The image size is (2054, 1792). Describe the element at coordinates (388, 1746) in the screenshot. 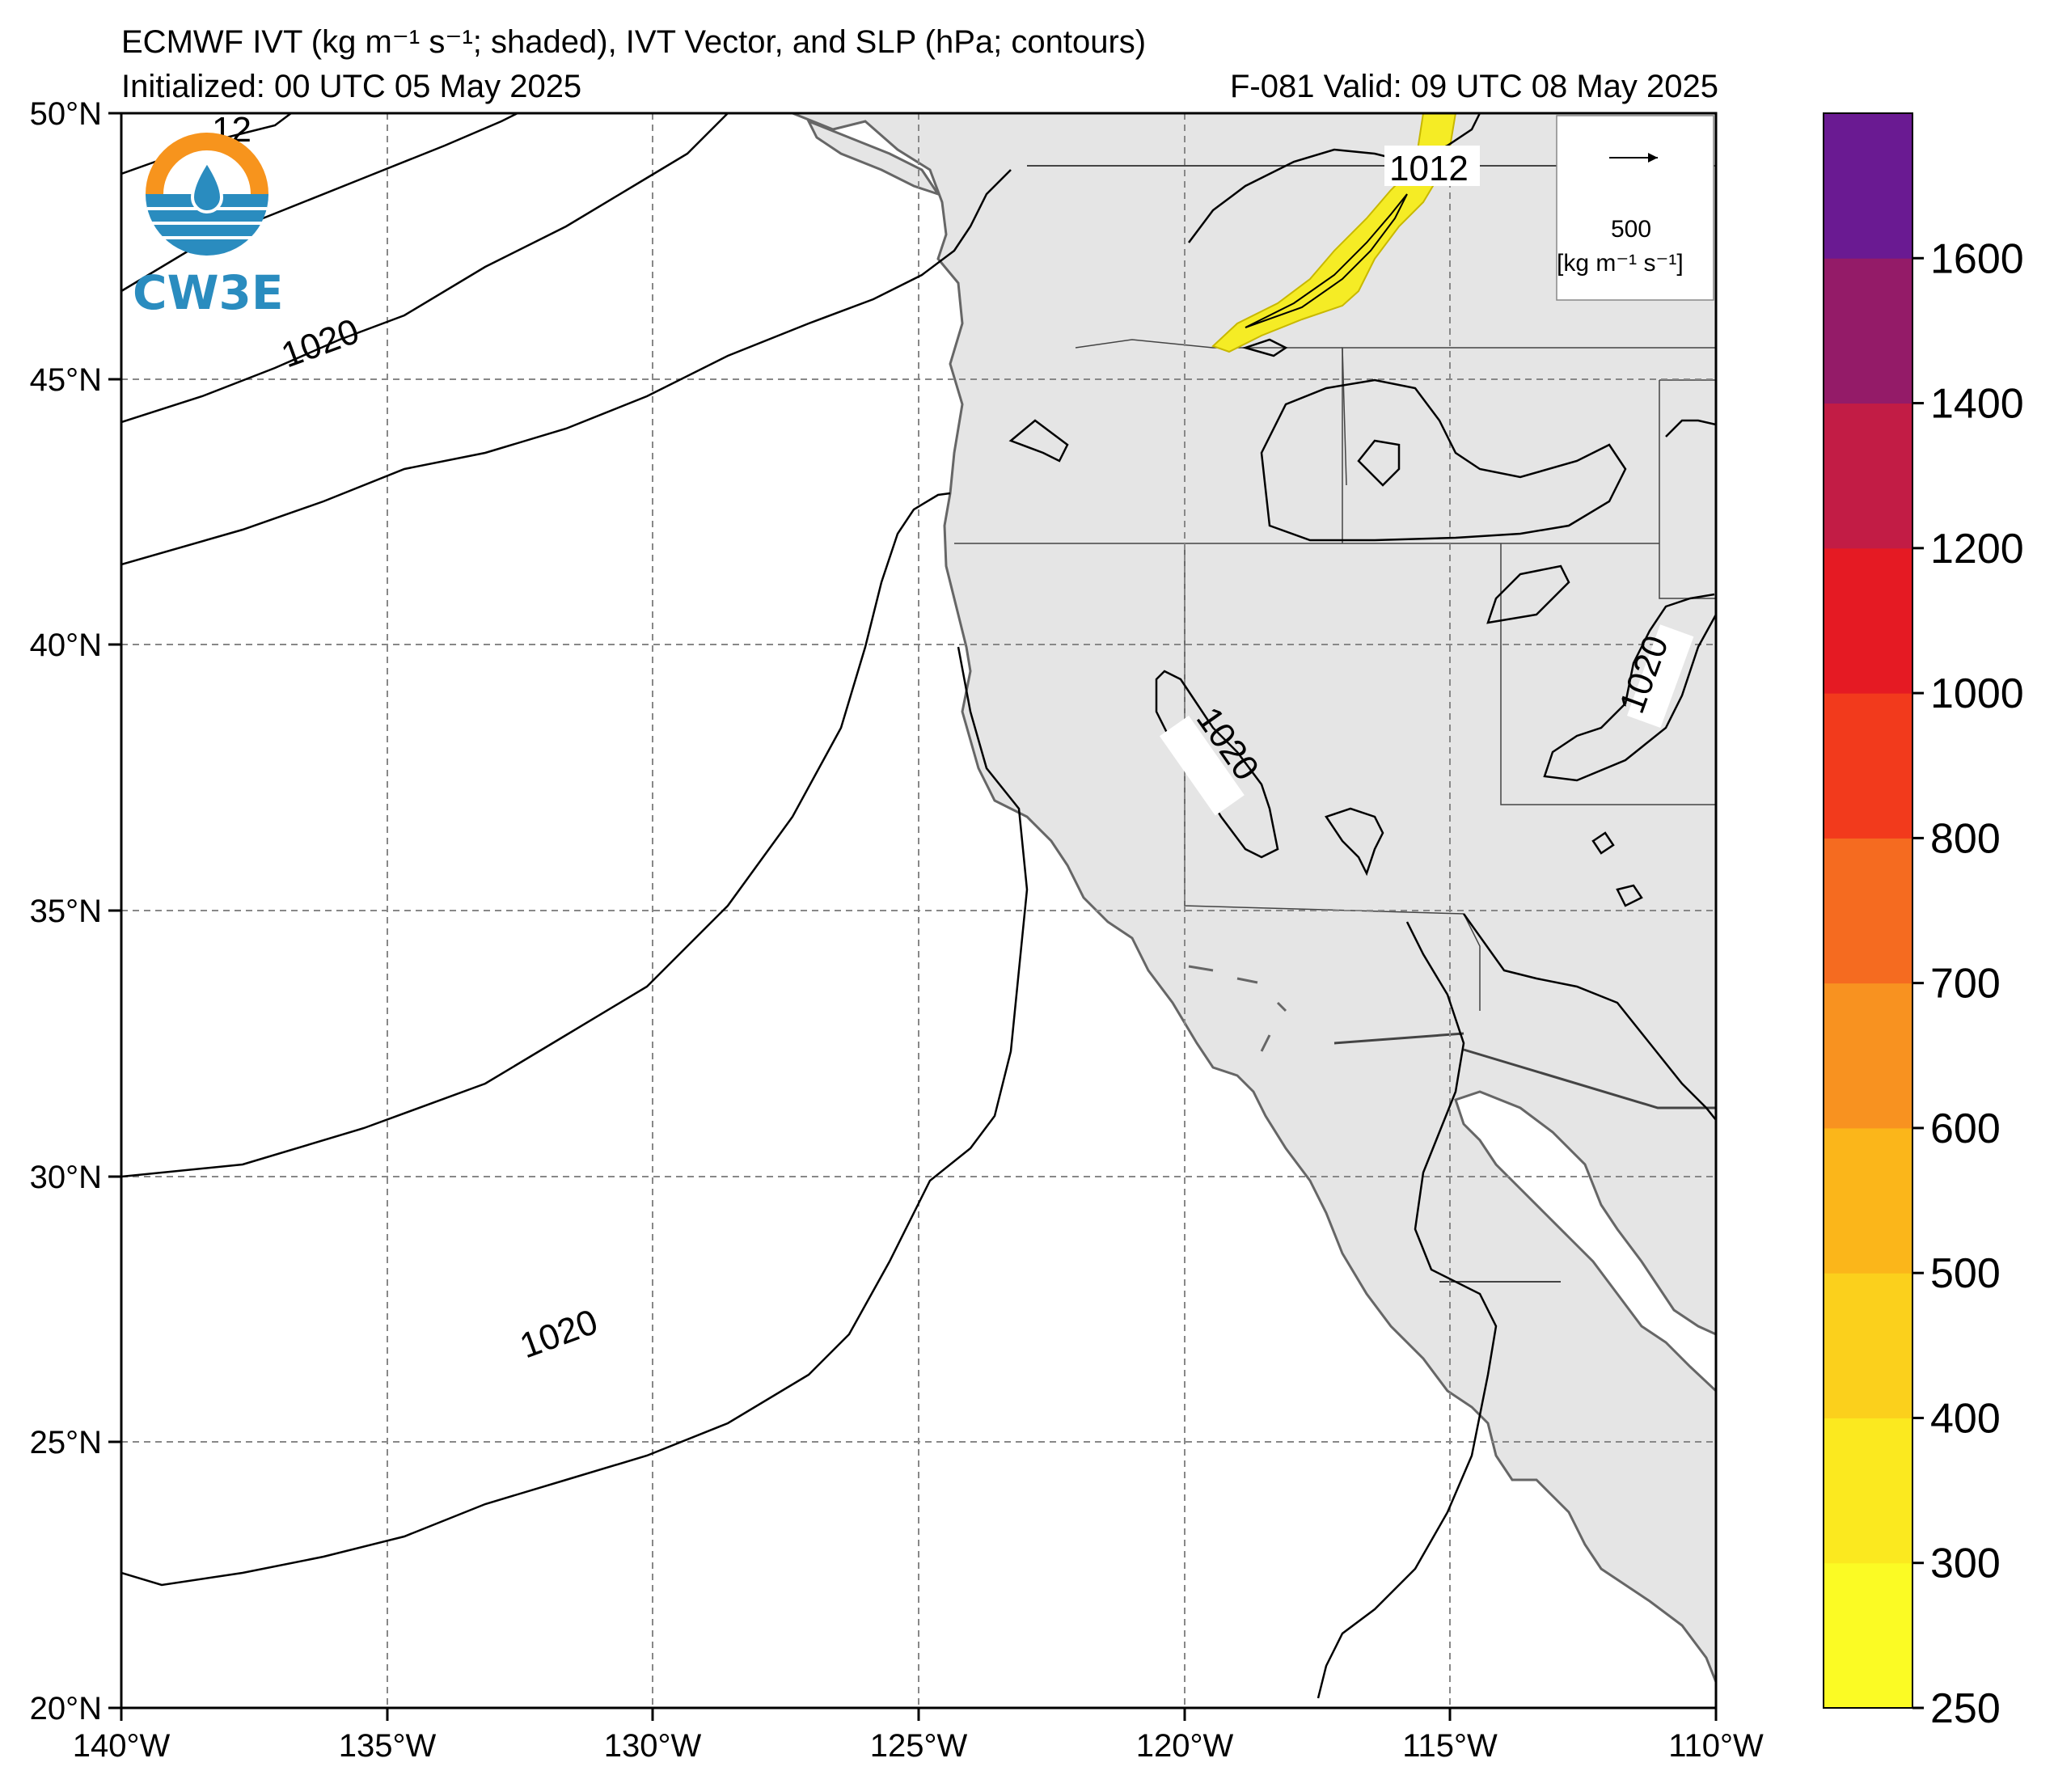

I see `lon-tick: 135°W` at that location.